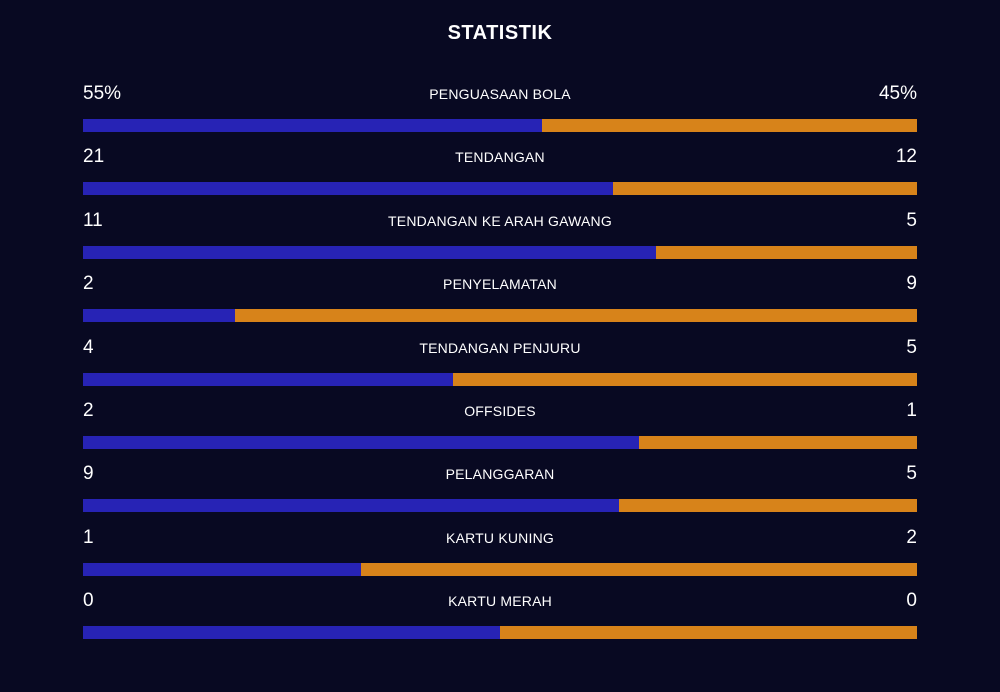 Image resolution: width=1000 pixels, height=692 pixels. What do you see at coordinates (500, 555) in the screenshot?
I see `stat-row: 1 KARTU KUNING 2` at bounding box center [500, 555].